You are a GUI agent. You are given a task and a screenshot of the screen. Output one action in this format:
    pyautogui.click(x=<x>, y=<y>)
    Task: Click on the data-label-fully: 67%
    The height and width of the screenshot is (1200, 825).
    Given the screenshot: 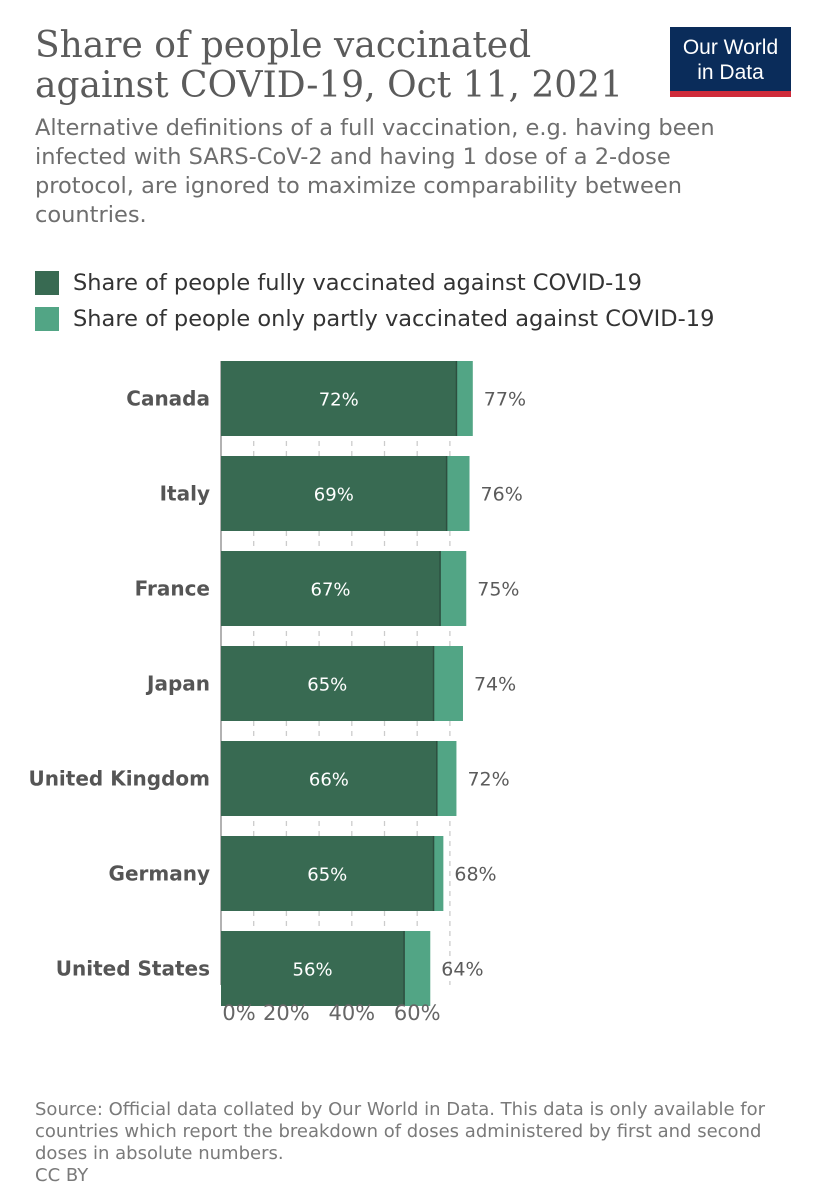 What is the action you would take?
    pyautogui.click(x=331, y=590)
    